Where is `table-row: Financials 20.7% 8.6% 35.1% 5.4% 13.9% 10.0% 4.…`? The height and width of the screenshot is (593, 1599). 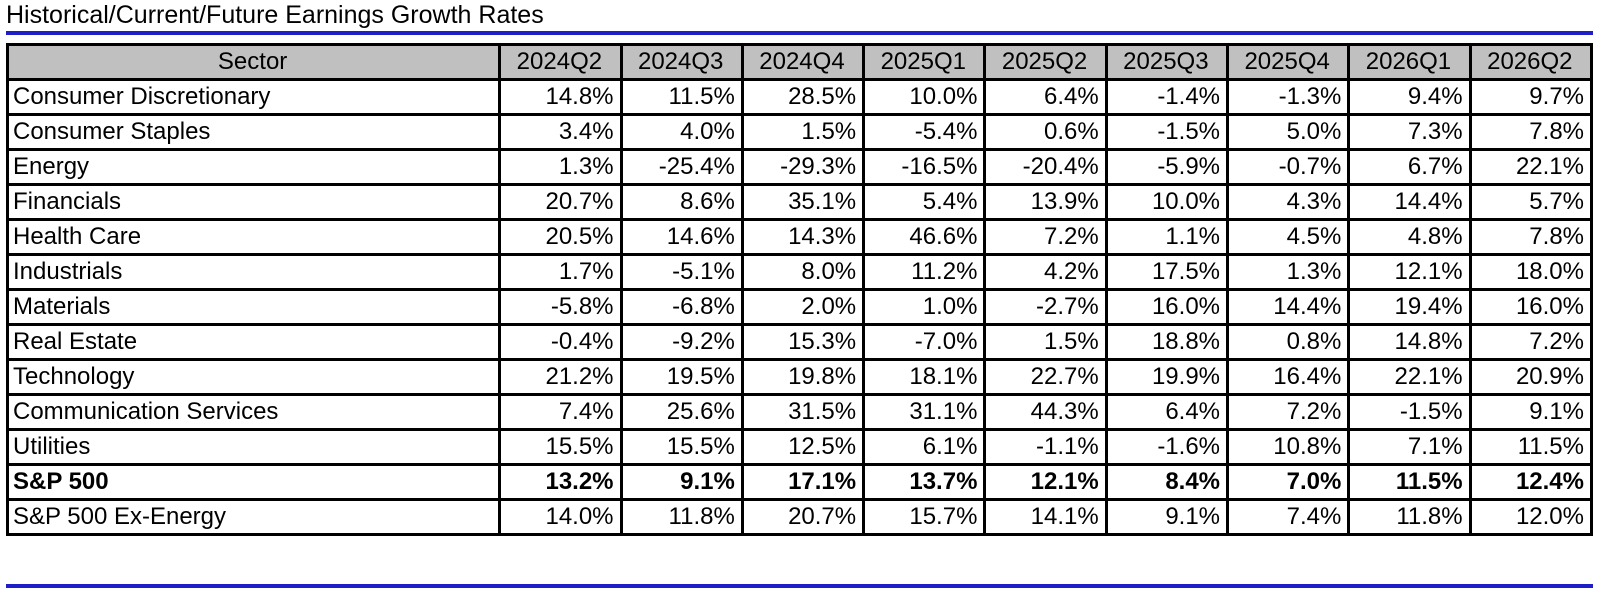 table-row: Financials 20.7% 8.6% 35.1% 5.4% 13.9% 10.0% 4.… is located at coordinates (799, 202).